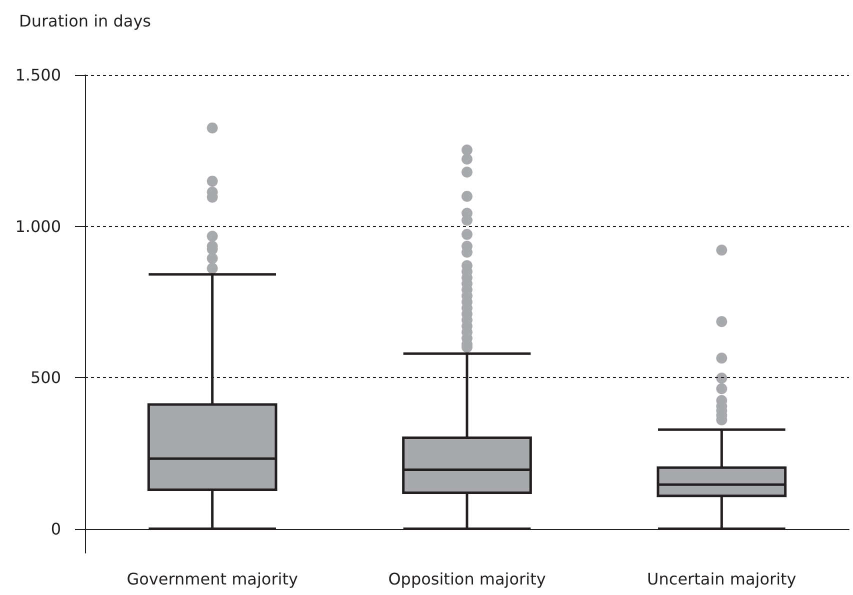 The width and height of the screenshot is (853, 595). I want to click on y-tick-label: 500, so click(45, 378).